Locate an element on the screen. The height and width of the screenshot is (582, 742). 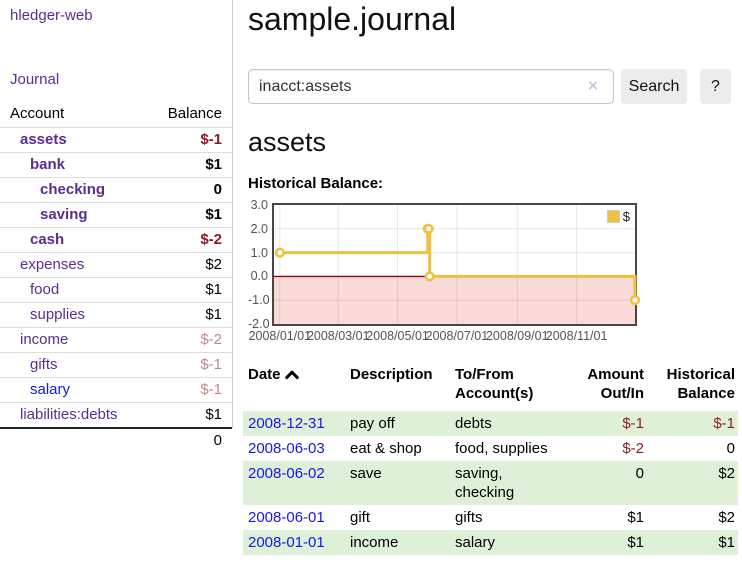
y-axis-tick-label: 1.0 is located at coordinates (259, 252).